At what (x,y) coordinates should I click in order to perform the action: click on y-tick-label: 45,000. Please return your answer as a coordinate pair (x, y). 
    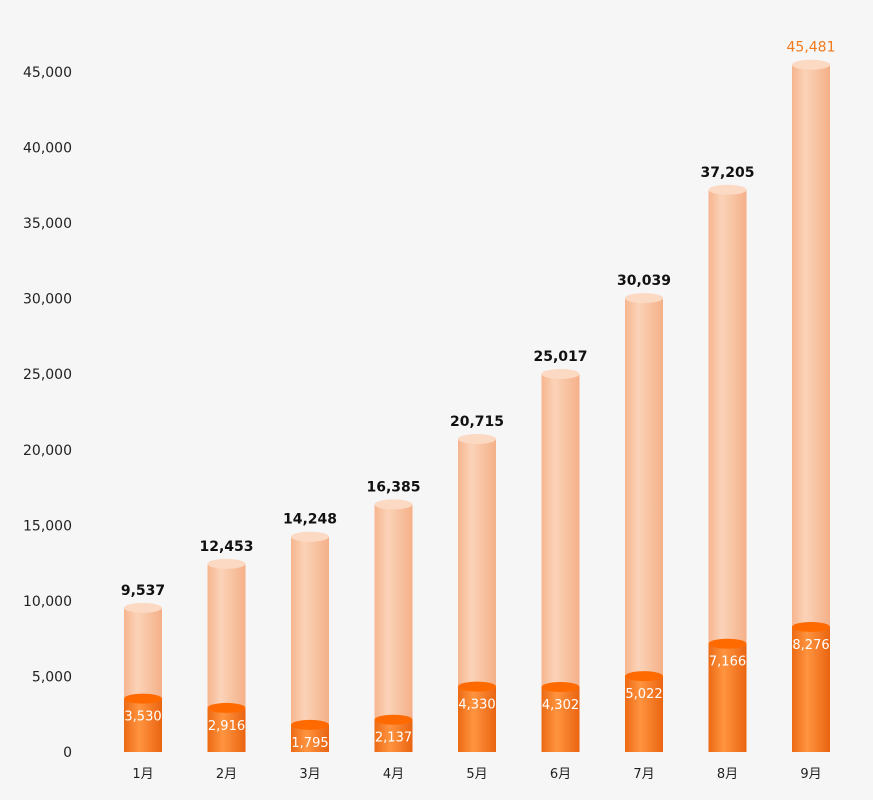
    Looking at the image, I should click on (47, 73).